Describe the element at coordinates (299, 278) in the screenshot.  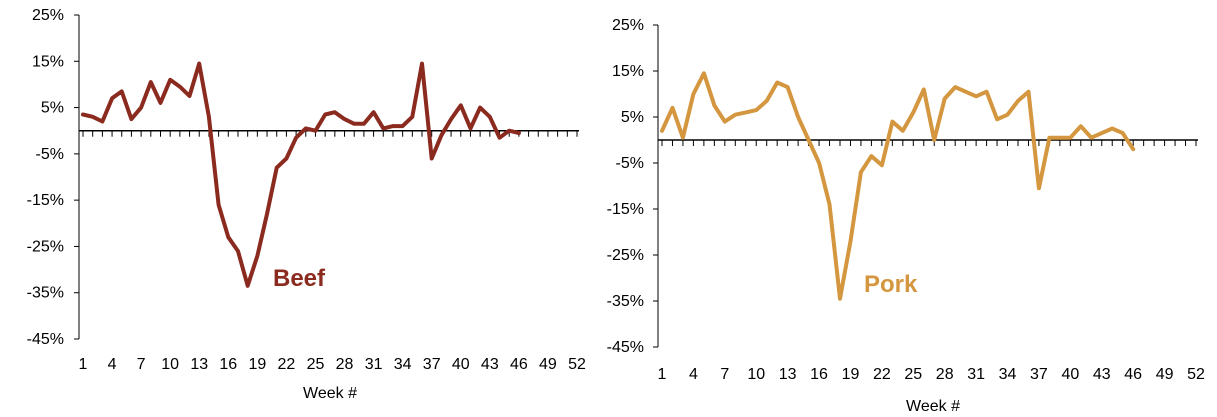
I see `beef-series-label: Beef` at that location.